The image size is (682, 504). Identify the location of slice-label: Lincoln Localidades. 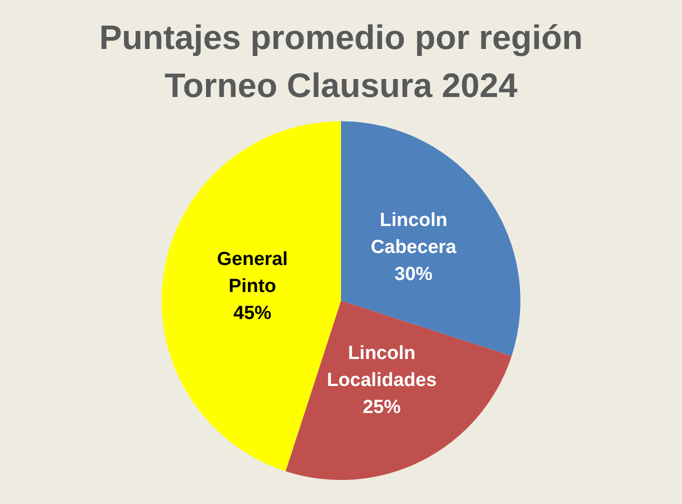
(381, 366).